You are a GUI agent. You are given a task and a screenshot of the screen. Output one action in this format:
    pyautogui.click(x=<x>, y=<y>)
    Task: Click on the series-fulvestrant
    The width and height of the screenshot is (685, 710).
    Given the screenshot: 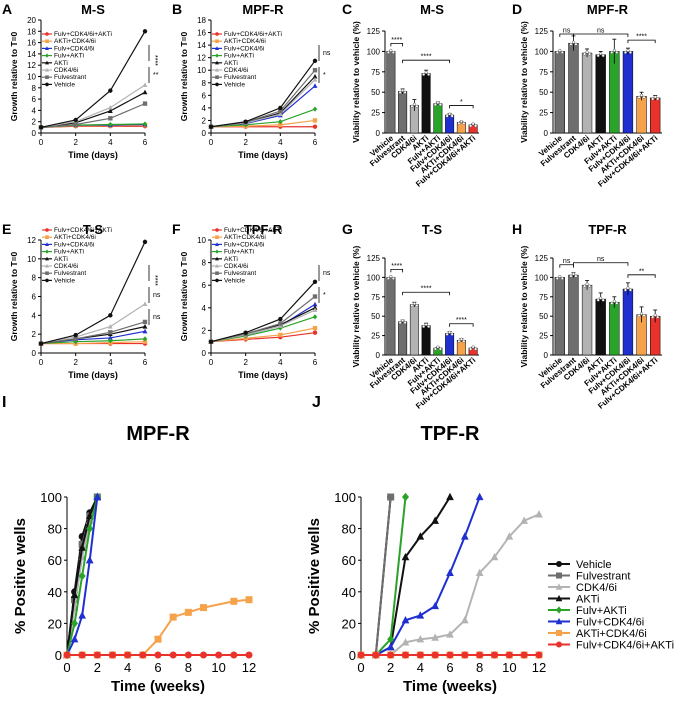 What is the action you would take?
    pyautogui.click(x=376, y=576)
    